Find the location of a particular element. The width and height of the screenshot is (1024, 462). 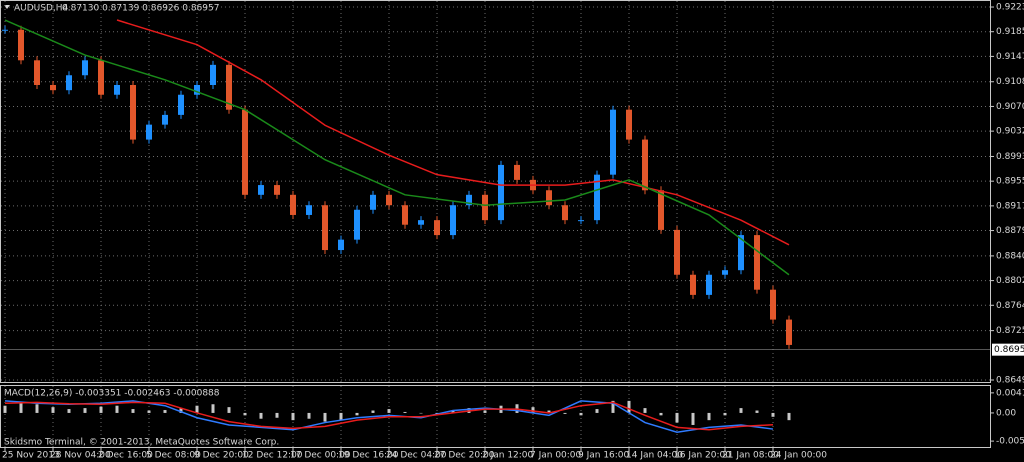

x-tick-label: 16 Jan 20:00 is located at coordinates (702, 456).